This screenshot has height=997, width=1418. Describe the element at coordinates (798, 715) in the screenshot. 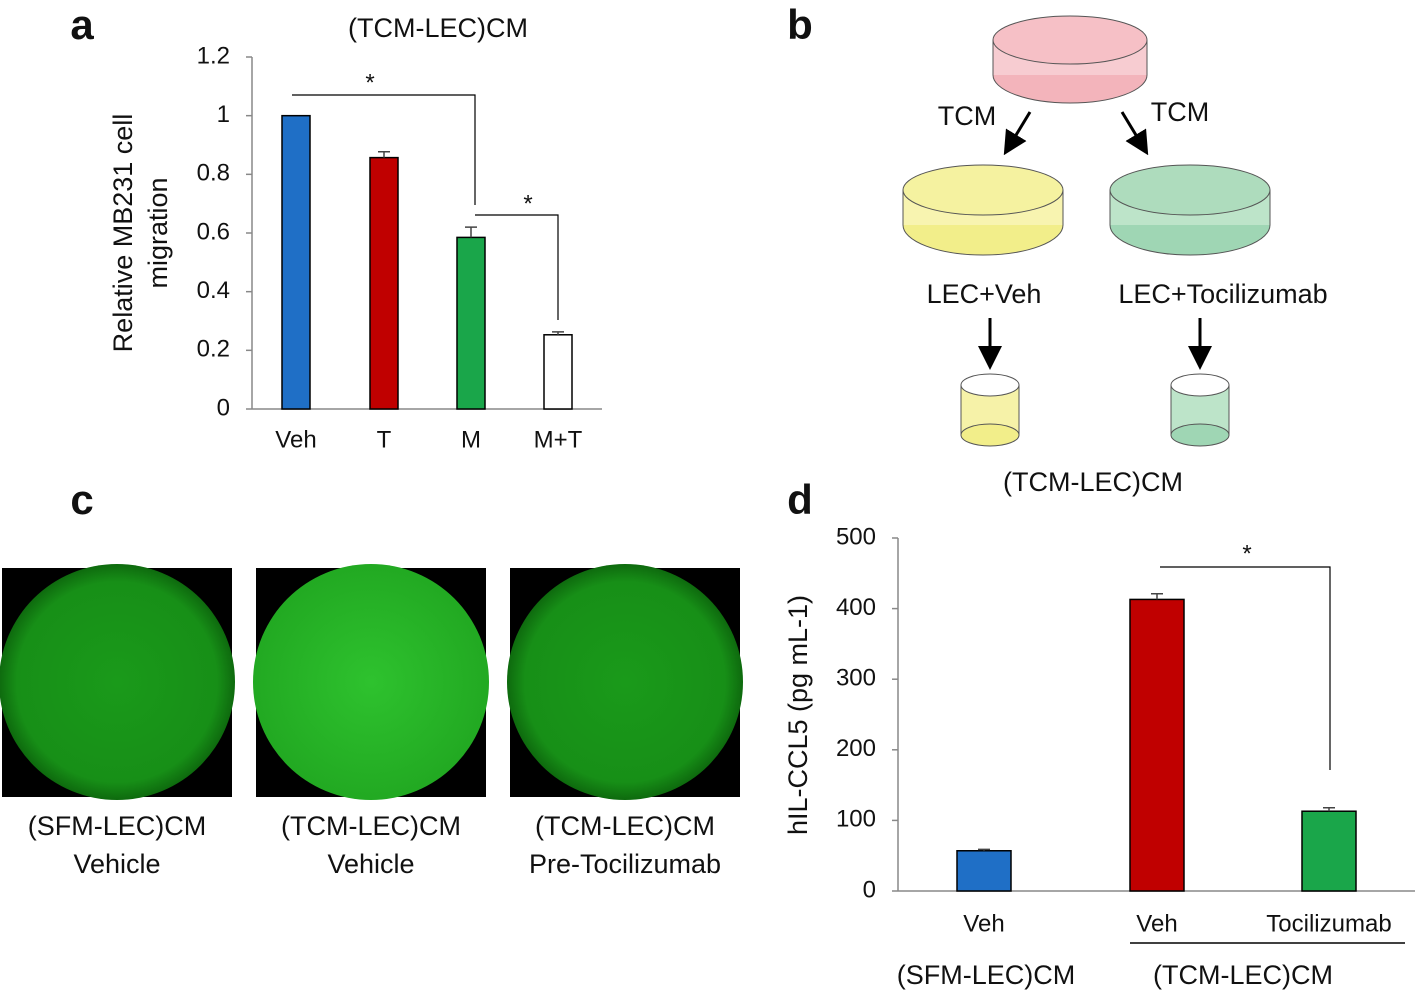

I see `y-axis-label: hIL-CCL5 (pg mL-1)` at that location.